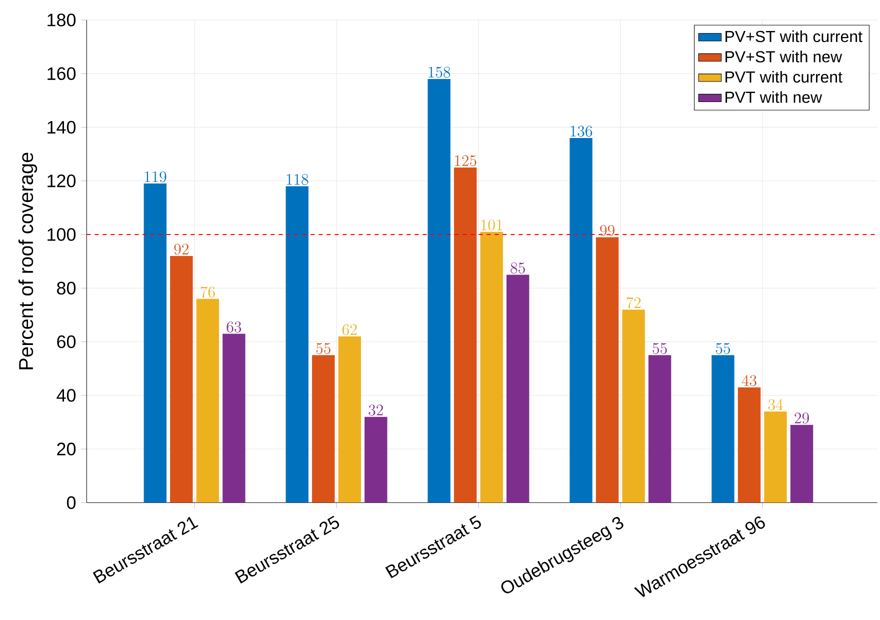 The height and width of the screenshot is (620, 880). What do you see at coordinates (465, 160) in the screenshot?
I see `data-label: 125` at bounding box center [465, 160].